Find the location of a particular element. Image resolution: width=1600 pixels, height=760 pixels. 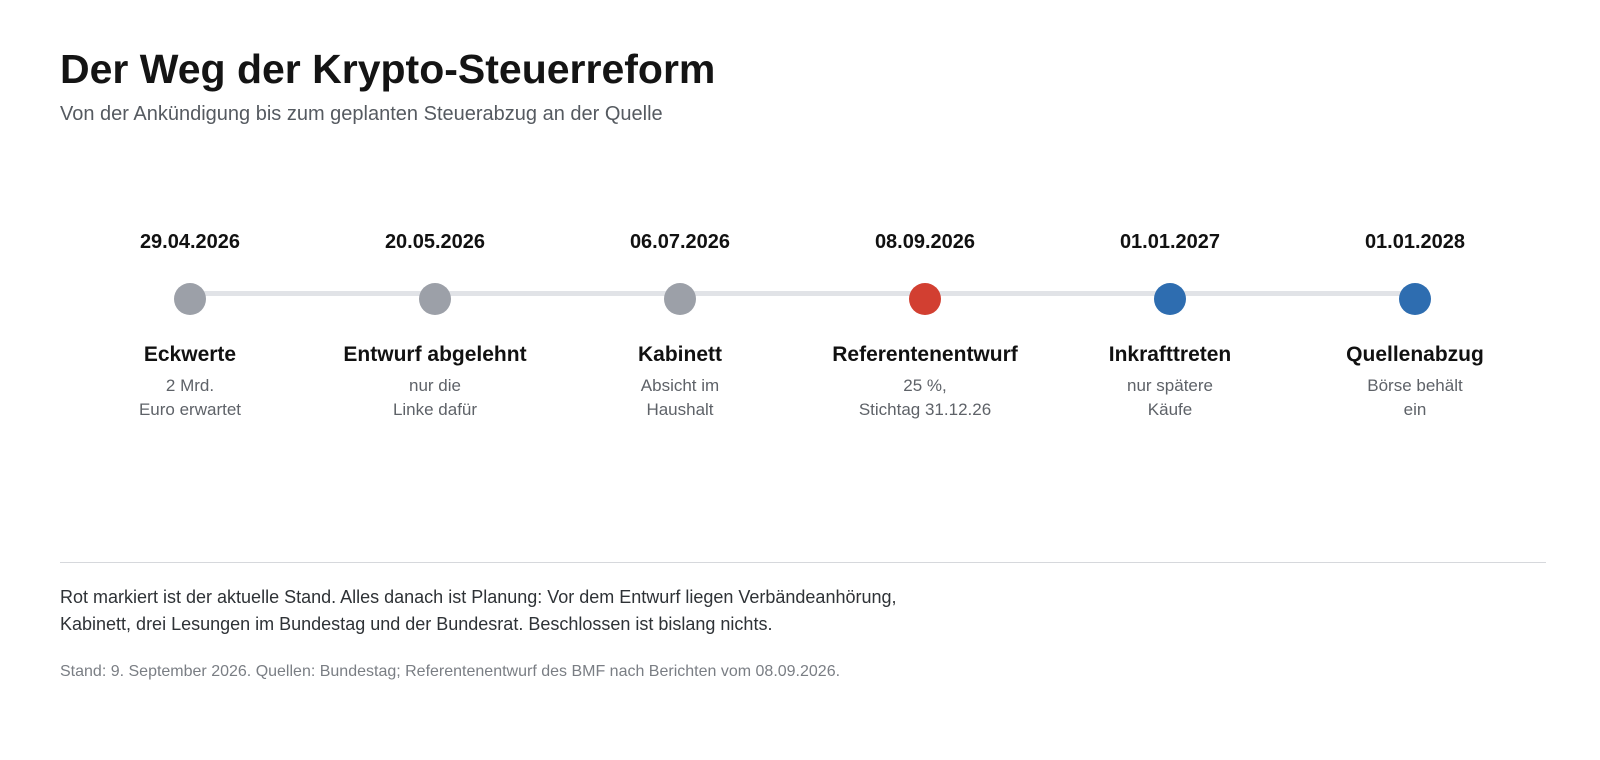

timeline-track is located at coordinates (803, 293).